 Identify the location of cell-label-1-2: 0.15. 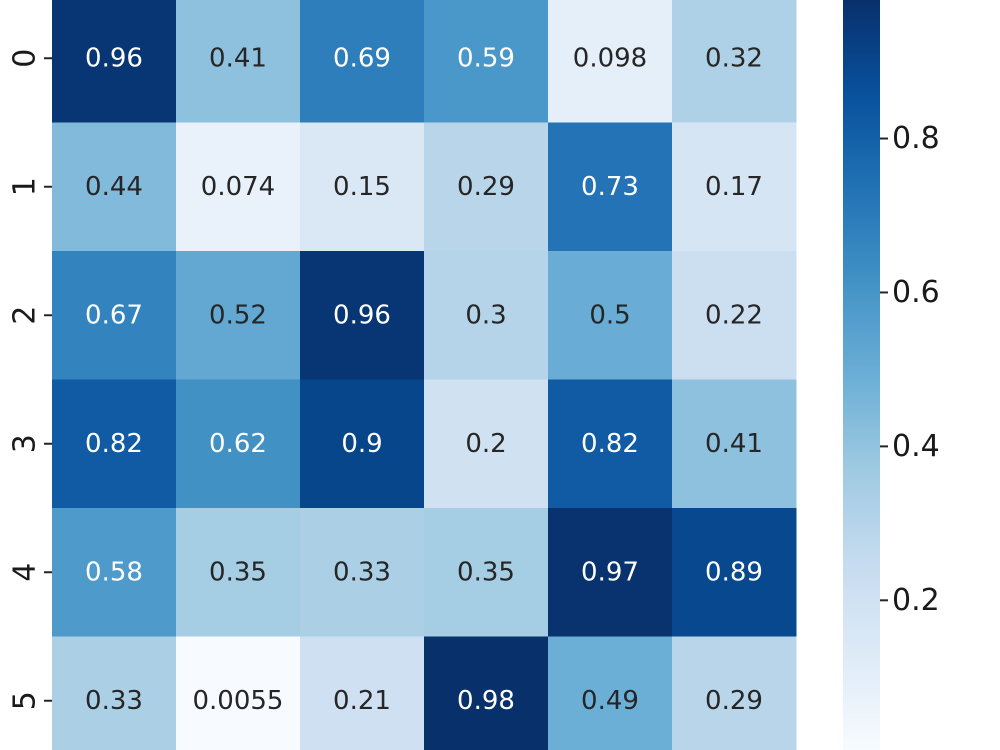
(362, 187).